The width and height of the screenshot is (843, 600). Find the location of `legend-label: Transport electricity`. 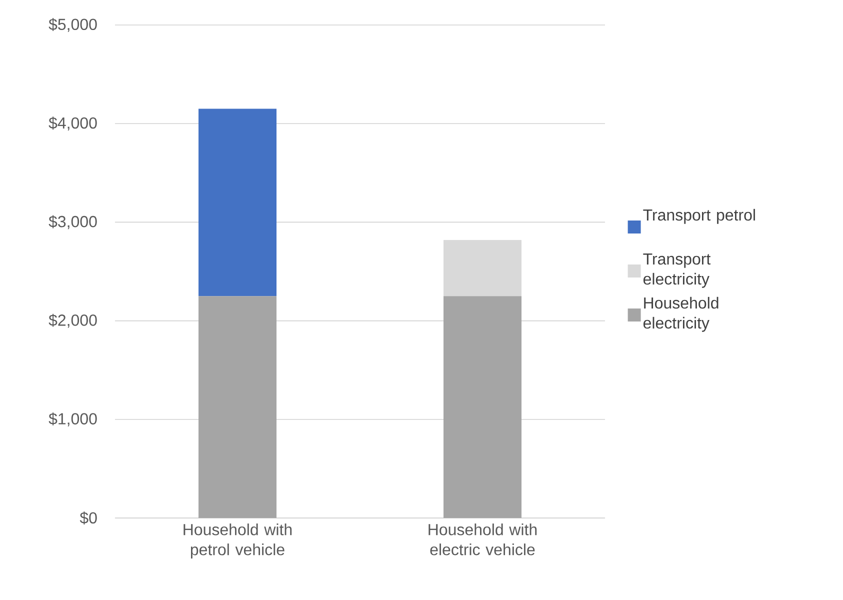

legend-label: Transport electricity is located at coordinates (677, 270).